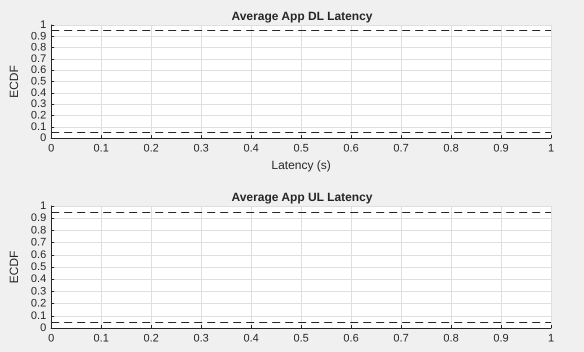 The height and width of the screenshot is (352, 584). Describe the element at coordinates (302, 16) in the screenshot. I see `chart-title: Average App DL Latency` at that location.